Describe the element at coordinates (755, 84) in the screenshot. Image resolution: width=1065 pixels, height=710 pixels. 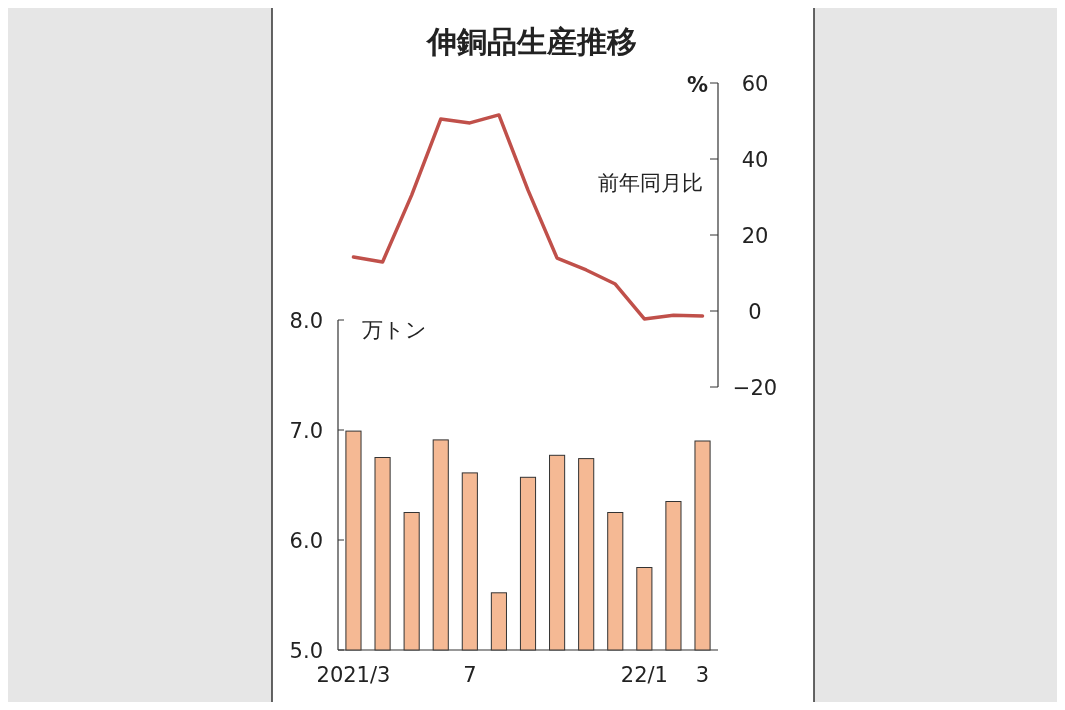
I see `y-tick-label: 60` at that location.